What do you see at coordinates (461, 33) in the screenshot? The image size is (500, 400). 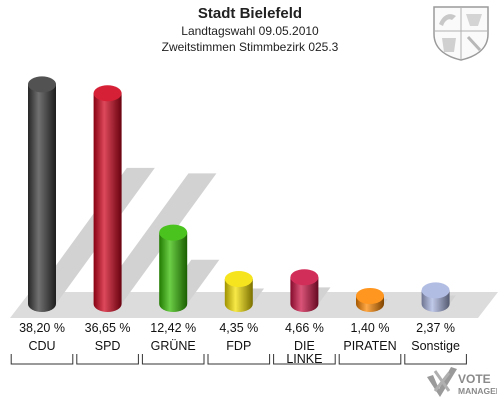 I see `coat-of-arms-icon` at bounding box center [461, 33].